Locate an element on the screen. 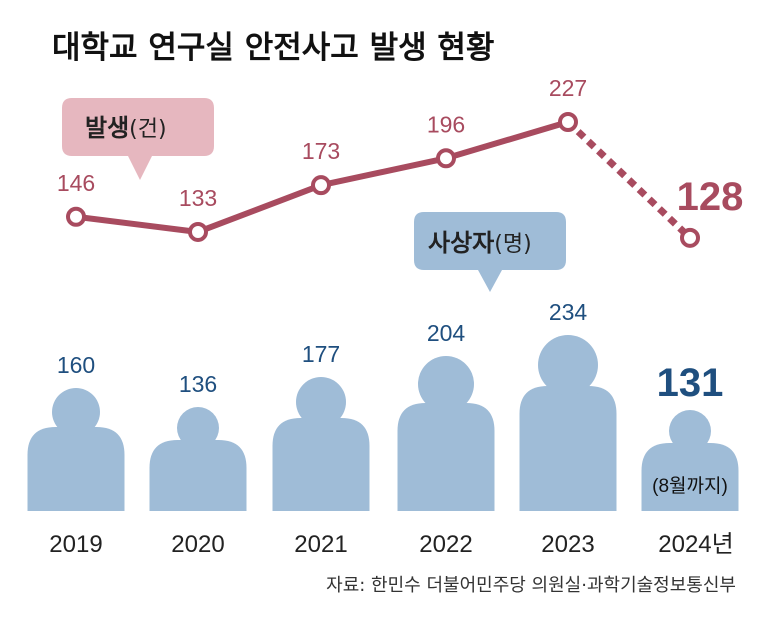 The height and width of the screenshot is (627, 780). year-label-0: 2019 is located at coordinates (75, 544).